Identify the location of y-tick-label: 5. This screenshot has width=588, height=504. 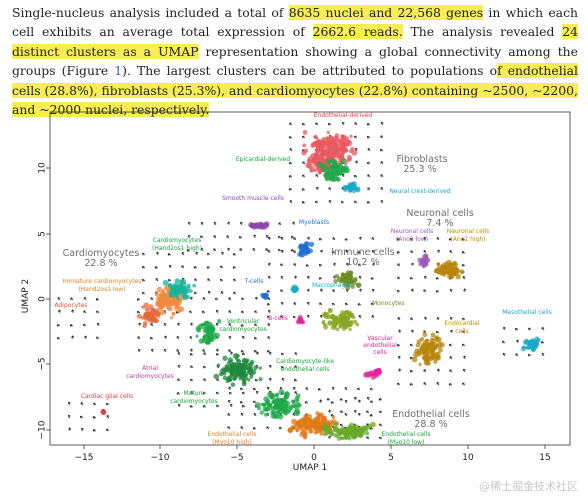
(43, 234).